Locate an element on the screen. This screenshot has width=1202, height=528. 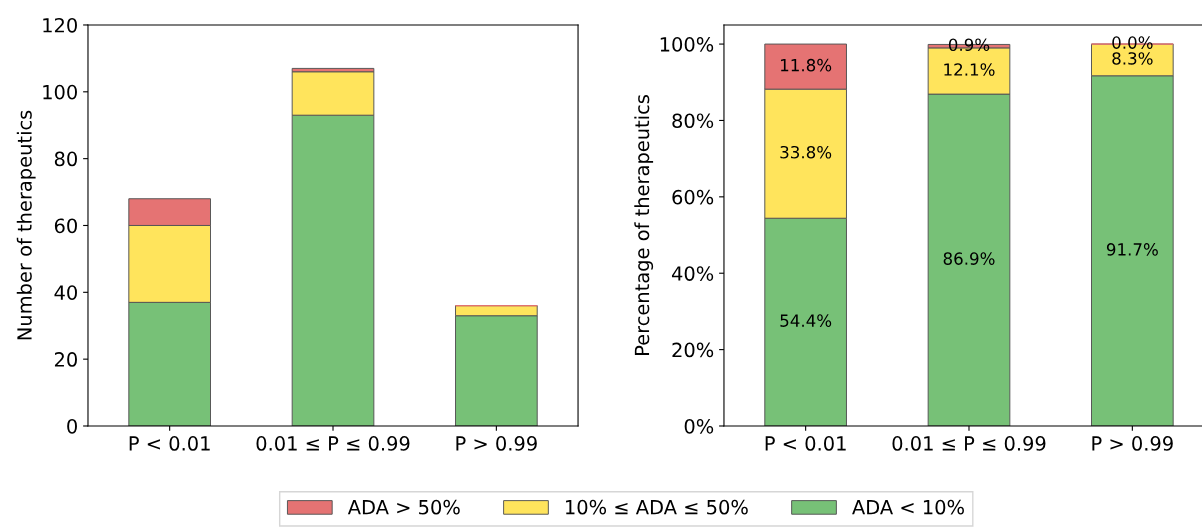
data-label: 8.3% is located at coordinates (1132, 58).